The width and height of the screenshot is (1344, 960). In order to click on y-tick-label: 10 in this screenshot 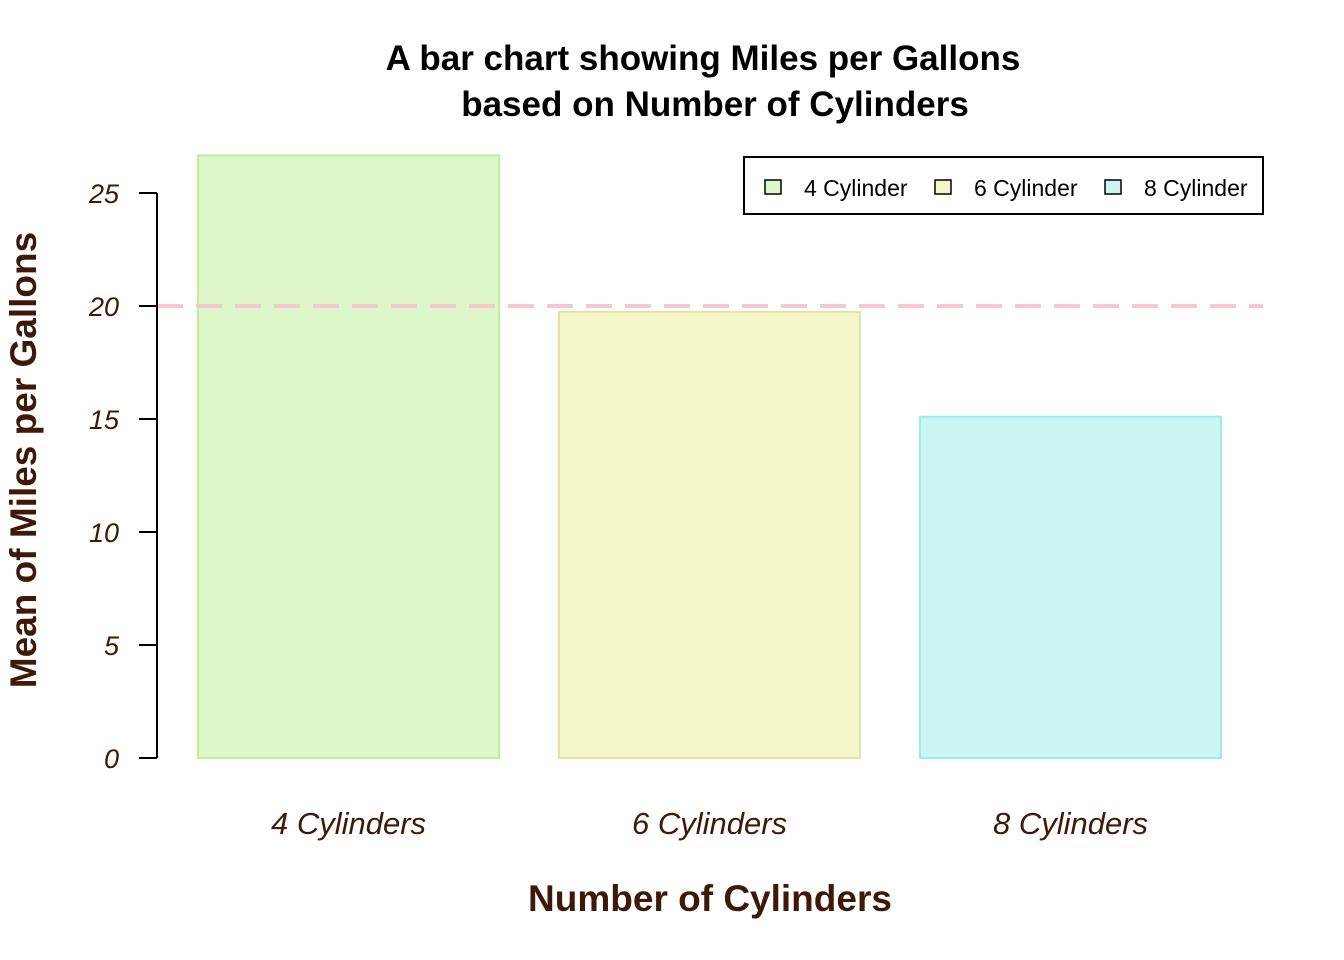, I will do `click(104, 533)`.